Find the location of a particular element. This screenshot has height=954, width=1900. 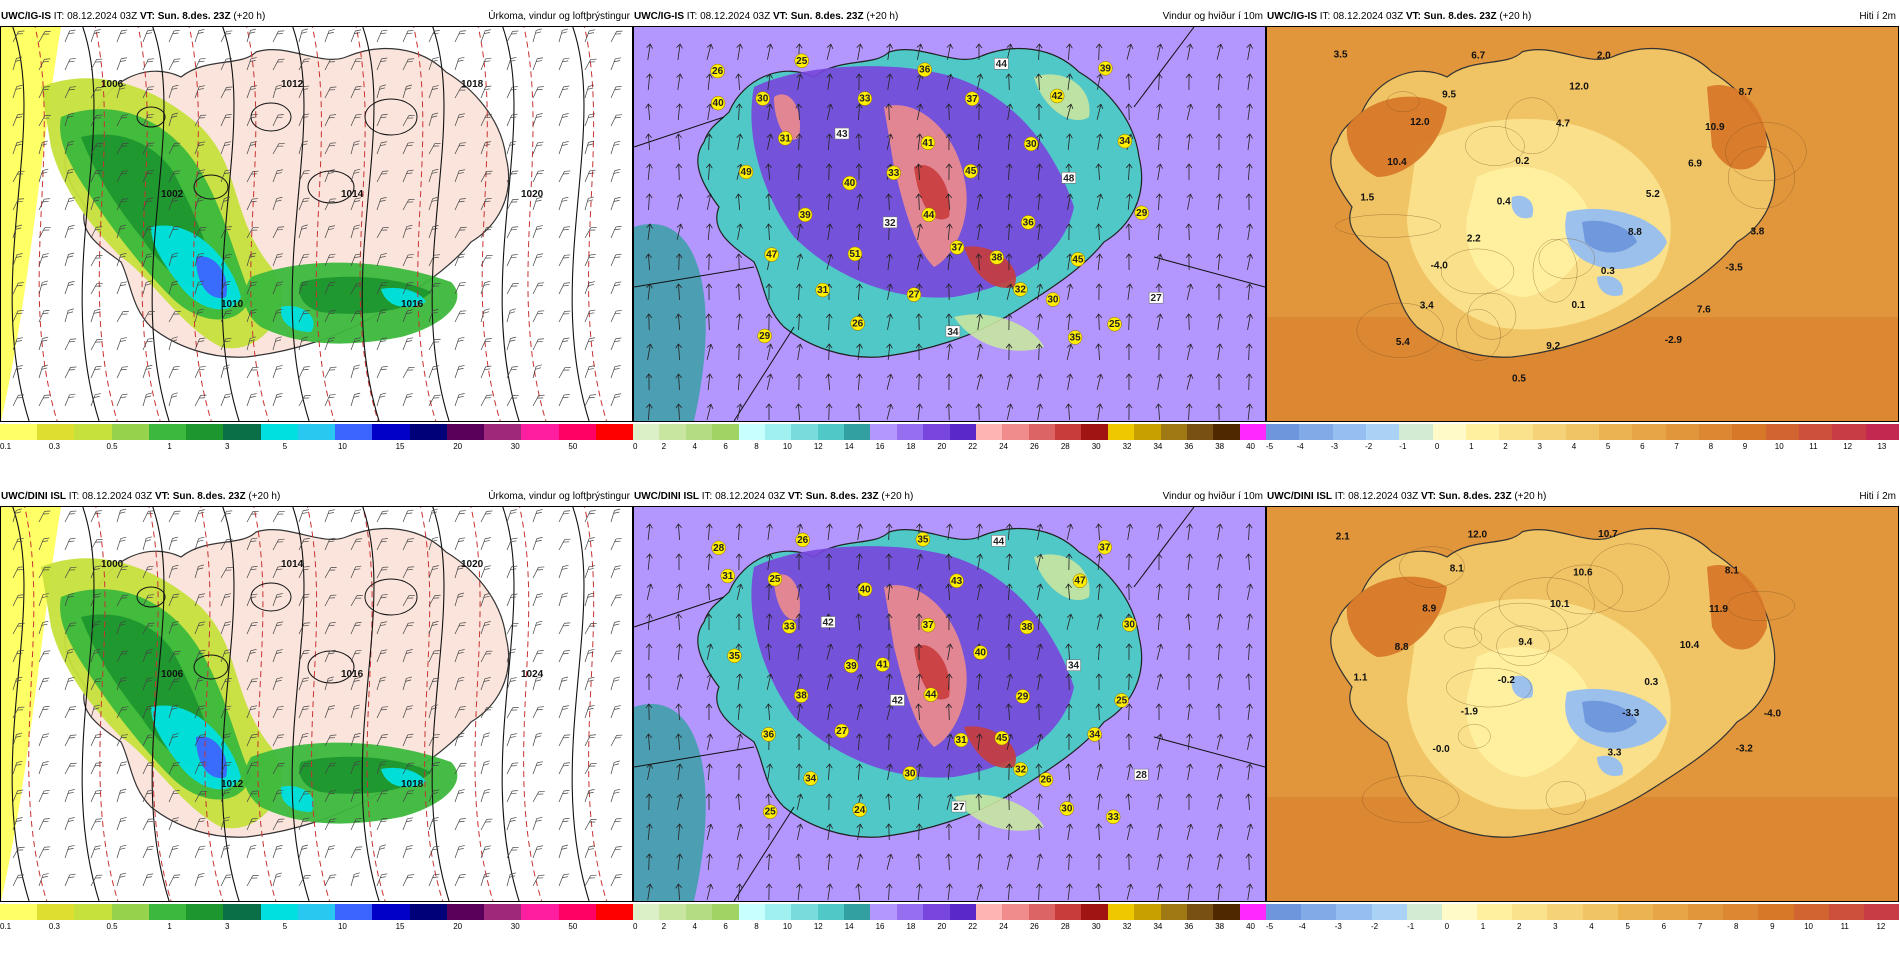

colorbar-tick-label: 40 is located at coordinates (1250, 446).